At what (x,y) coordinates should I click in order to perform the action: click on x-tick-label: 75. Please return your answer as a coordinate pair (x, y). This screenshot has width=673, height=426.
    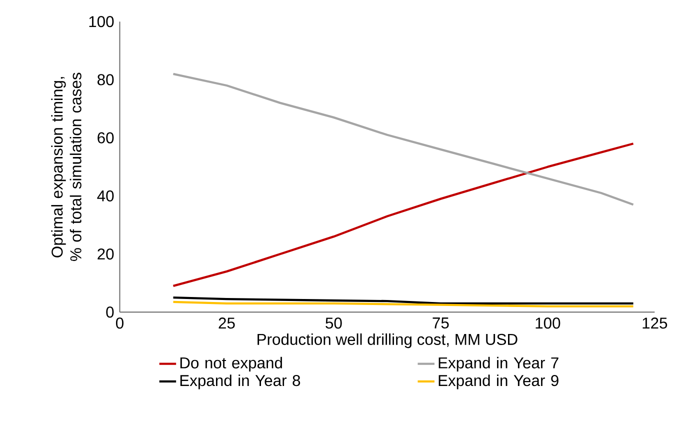
    Looking at the image, I should click on (440, 323).